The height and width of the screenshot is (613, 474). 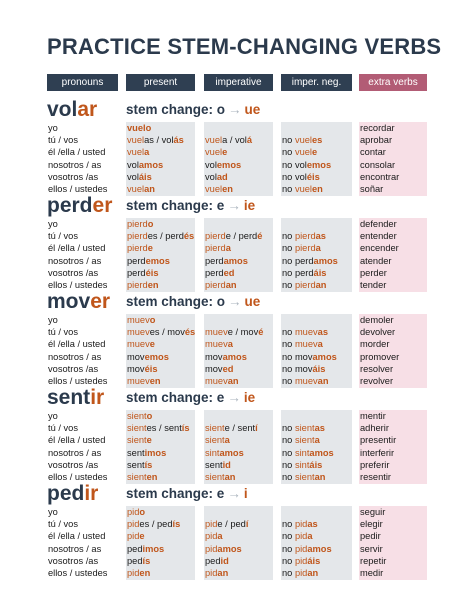 I want to click on extra-cell: encender, so click(x=379, y=248).